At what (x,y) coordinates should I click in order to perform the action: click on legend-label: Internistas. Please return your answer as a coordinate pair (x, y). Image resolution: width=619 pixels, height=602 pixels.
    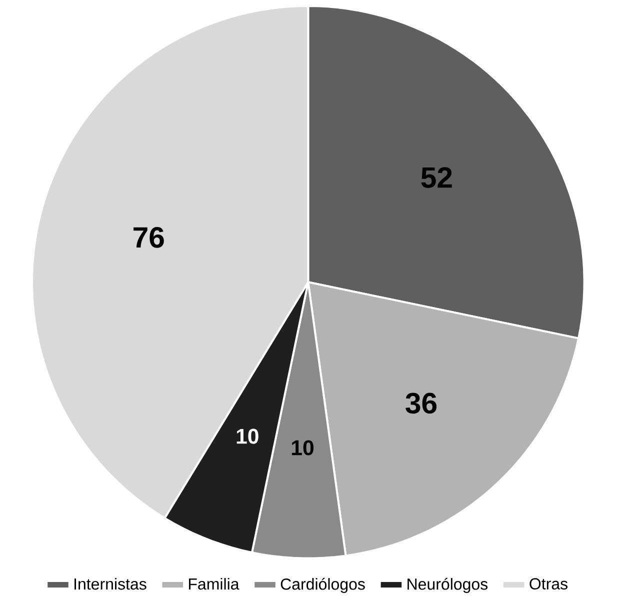
    Looking at the image, I should click on (110, 584).